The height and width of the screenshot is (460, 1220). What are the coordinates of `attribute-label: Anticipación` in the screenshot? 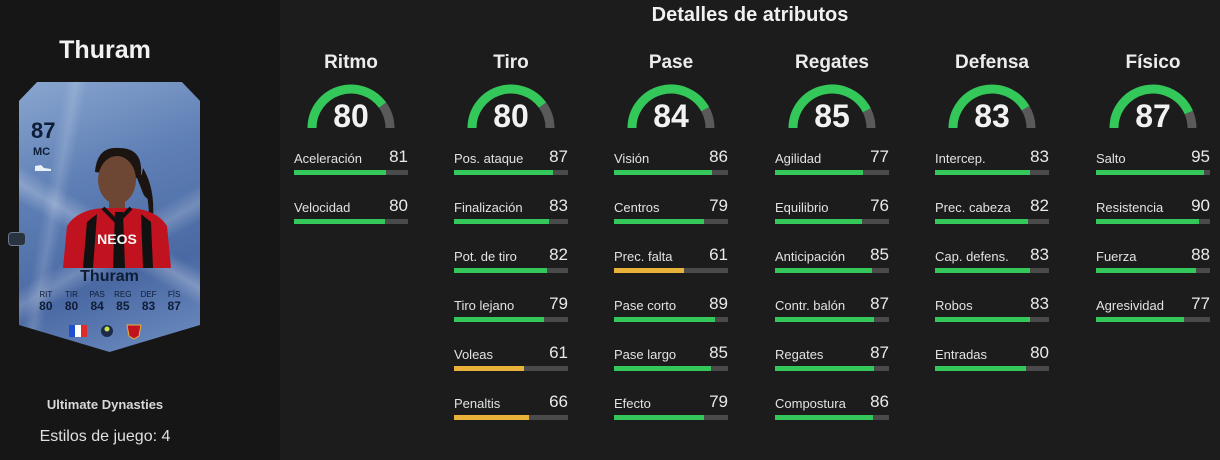 It's located at (810, 256).